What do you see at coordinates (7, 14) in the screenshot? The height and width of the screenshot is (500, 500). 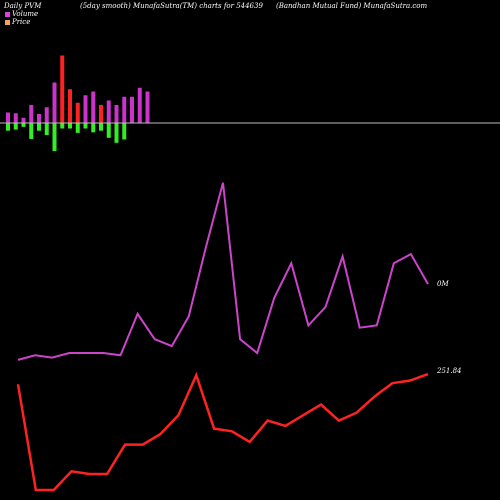 I see `legend-volume-swatch` at bounding box center [7, 14].